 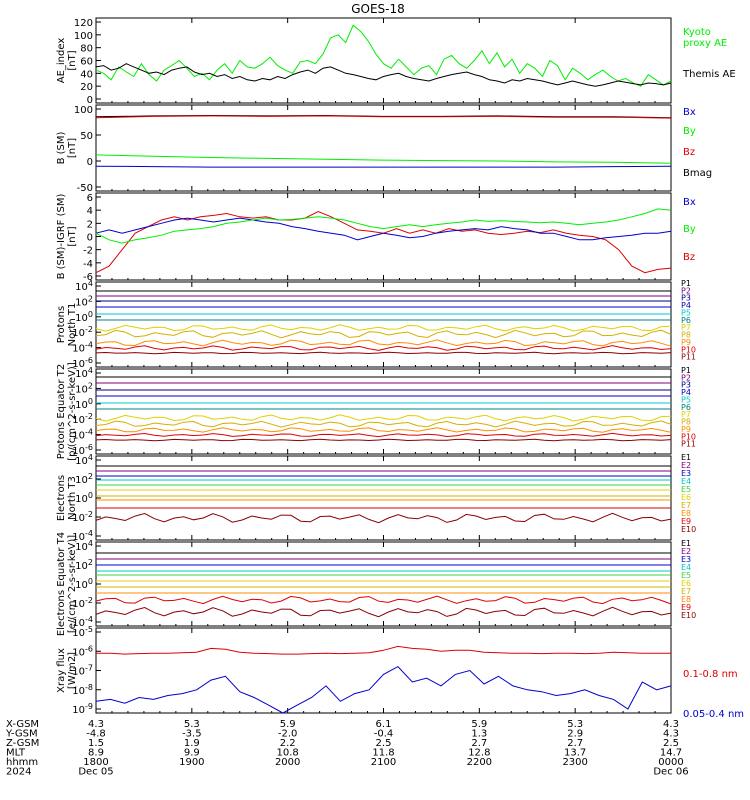 What do you see at coordinates (710, 674) in the screenshot?
I see `legend-label: 0.1-0.8 nm` at bounding box center [710, 674].